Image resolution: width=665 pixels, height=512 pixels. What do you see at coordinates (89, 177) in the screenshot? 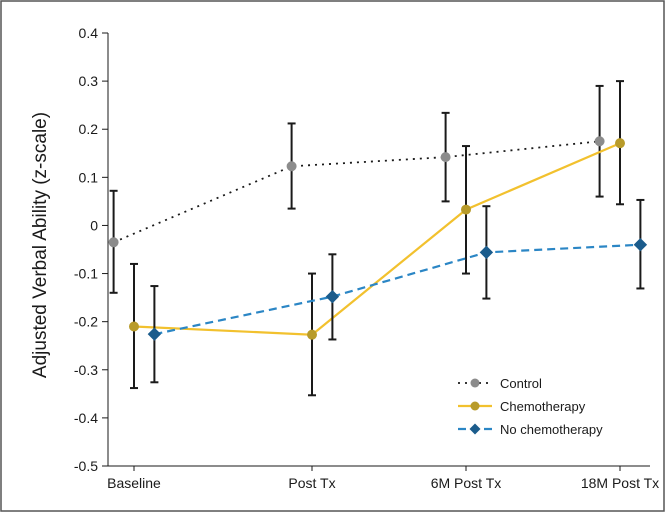
I see `y-tick-label: 0.1` at bounding box center [89, 177].